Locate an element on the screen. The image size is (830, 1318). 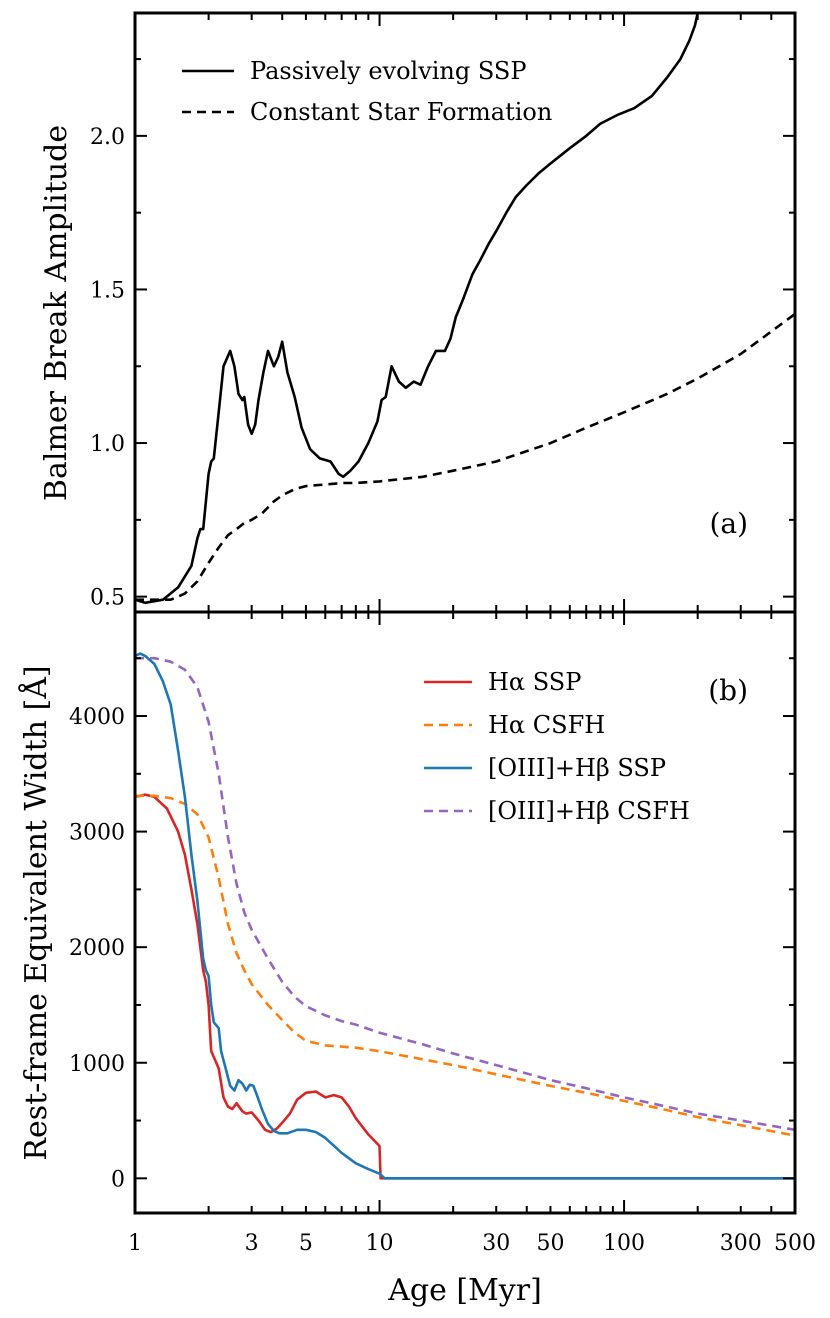
x-axis-tick-labels: 1 3 5 10 30 50 100 300 500 is located at coordinates (472, 1243).